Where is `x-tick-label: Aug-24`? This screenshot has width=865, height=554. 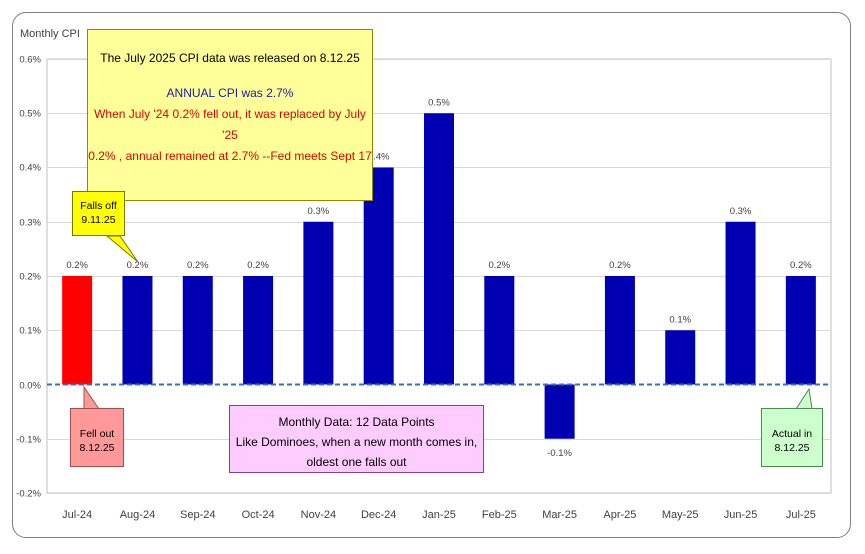 x-tick-label: Aug-24 is located at coordinates (137, 515).